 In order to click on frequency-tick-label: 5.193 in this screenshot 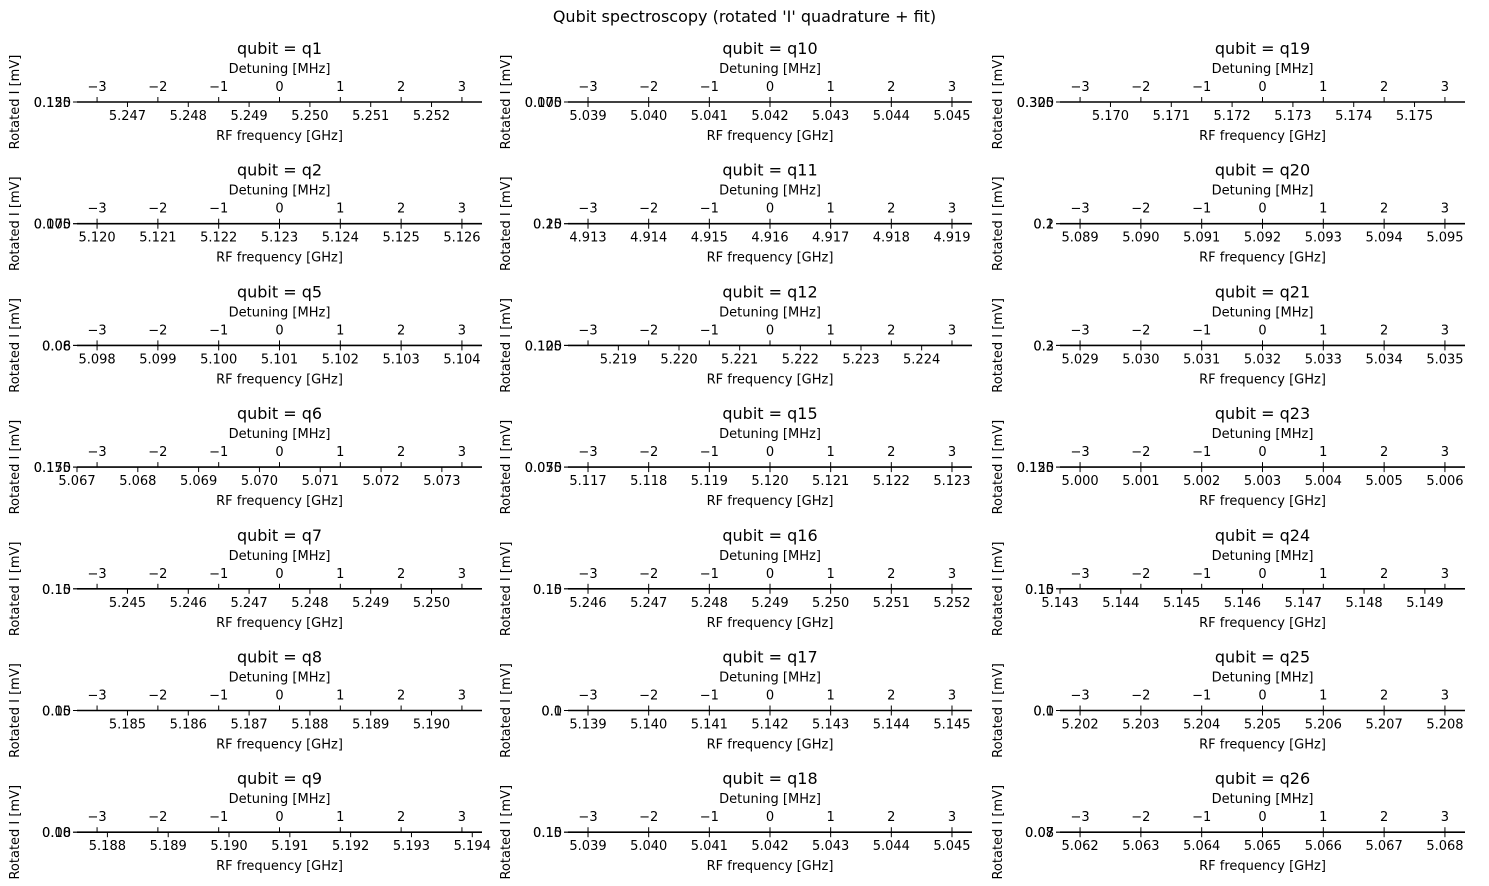, I will do `click(411, 846)`.